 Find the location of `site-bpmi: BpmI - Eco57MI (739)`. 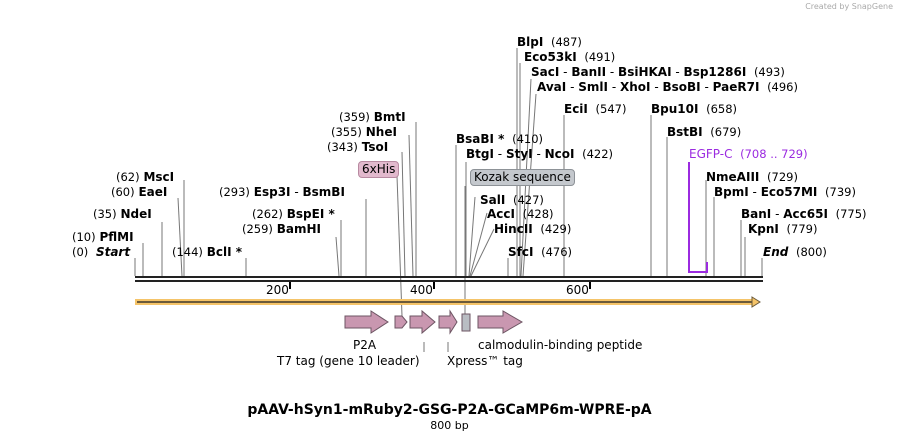

site-bpmi: BpmI - Eco57MI (739) is located at coordinates (785, 192).